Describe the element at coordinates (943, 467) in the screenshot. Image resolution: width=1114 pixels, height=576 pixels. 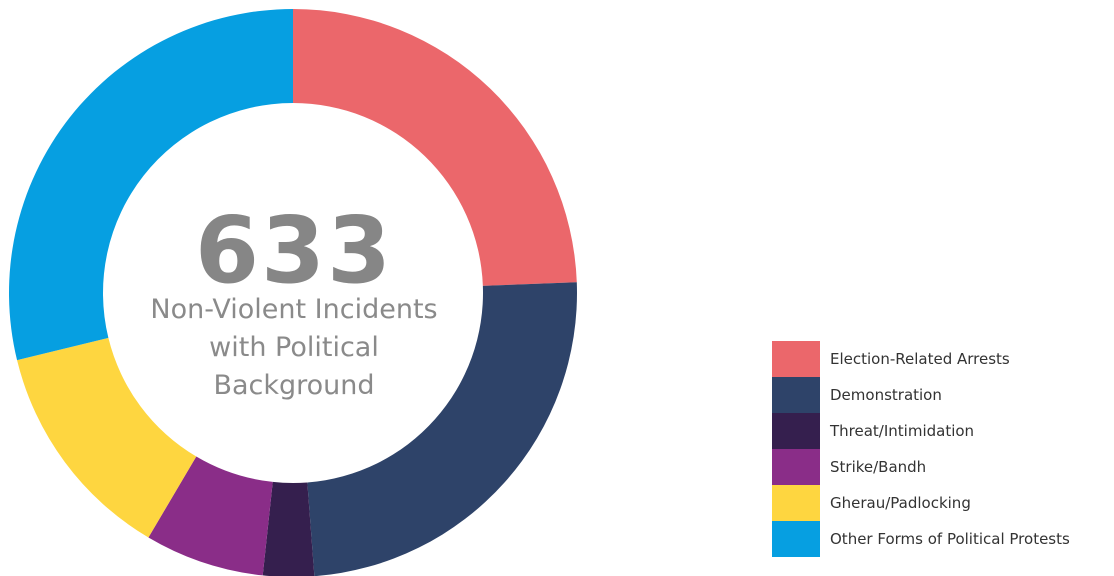
I see `legend-item: Strike/Bandh` at that location.